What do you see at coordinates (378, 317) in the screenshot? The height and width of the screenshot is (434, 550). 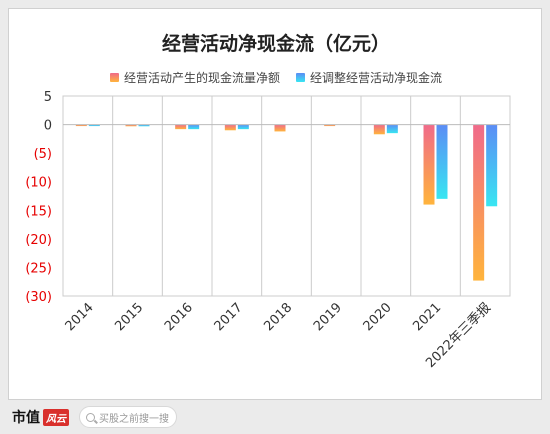 I see `x-tick-label: 2020` at bounding box center [378, 317].